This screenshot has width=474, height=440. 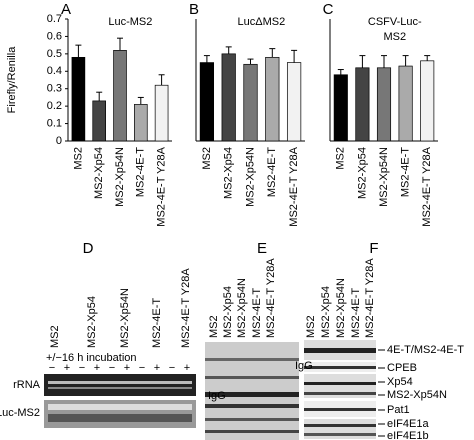 I want to click on panel-letter: C, so click(x=328, y=9).